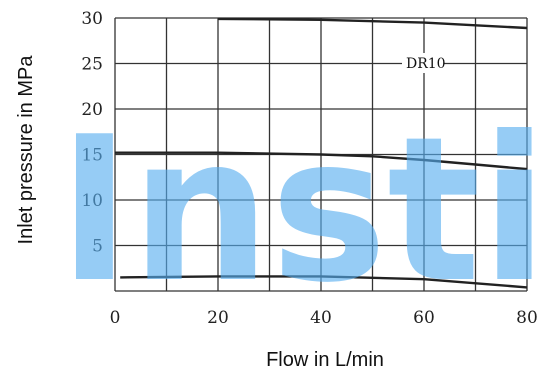  What do you see at coordinates (424, 318) in the screenshot?
I see `x-tick-label: 60` at bounding box center [424, 318].